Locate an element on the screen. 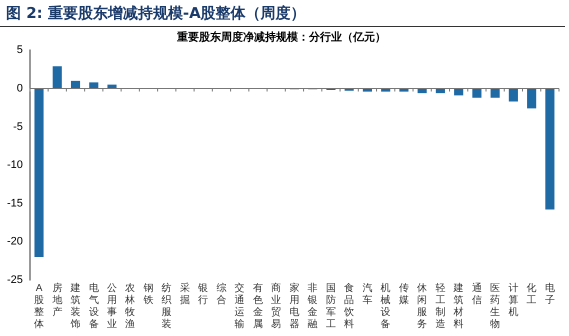 The image size is (569, 336). x-tick-label: 公用事业 is located at coordinates (112, 306).